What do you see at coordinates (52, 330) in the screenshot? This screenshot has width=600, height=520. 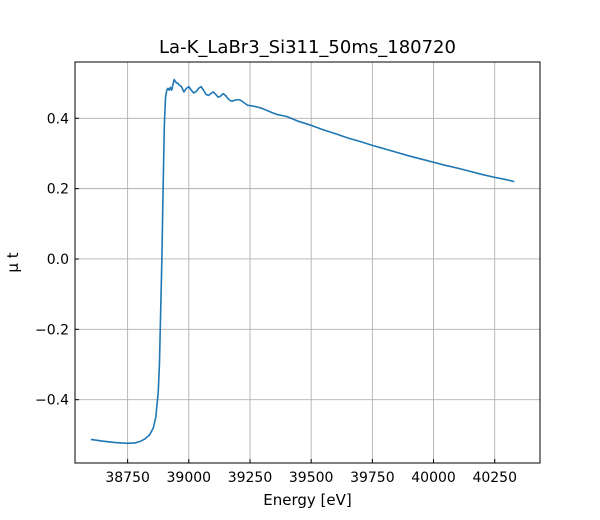 I see `y-tick-label: −0.2` at bounding box center [52, 330].